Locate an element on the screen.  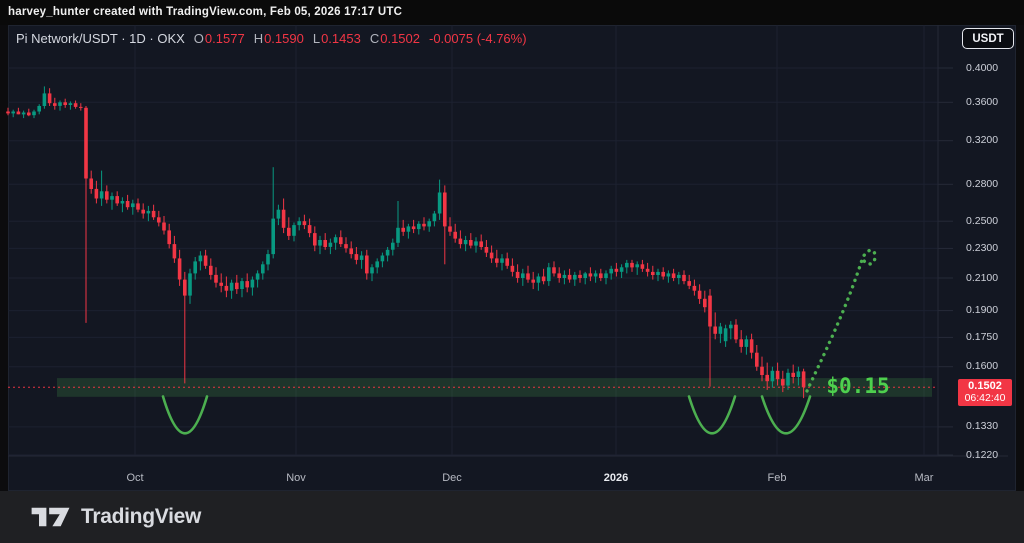
price-axis-label: 0.2500 is located at coordinates (982, 220).